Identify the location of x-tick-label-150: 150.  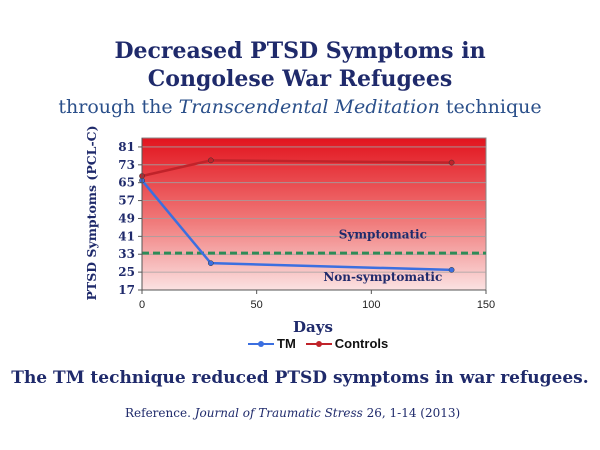
(486, 305).